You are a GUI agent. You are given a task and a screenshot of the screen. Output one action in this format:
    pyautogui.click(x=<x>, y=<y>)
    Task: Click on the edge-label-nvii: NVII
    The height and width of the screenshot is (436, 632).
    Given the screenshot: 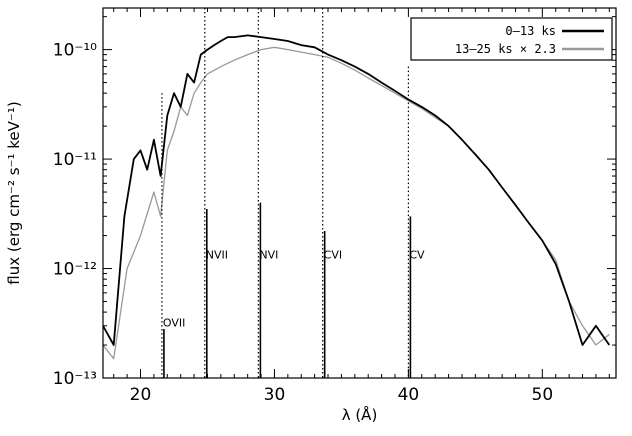 What is the action you would take?
    pyautogui.click(x=217, y=254)
    